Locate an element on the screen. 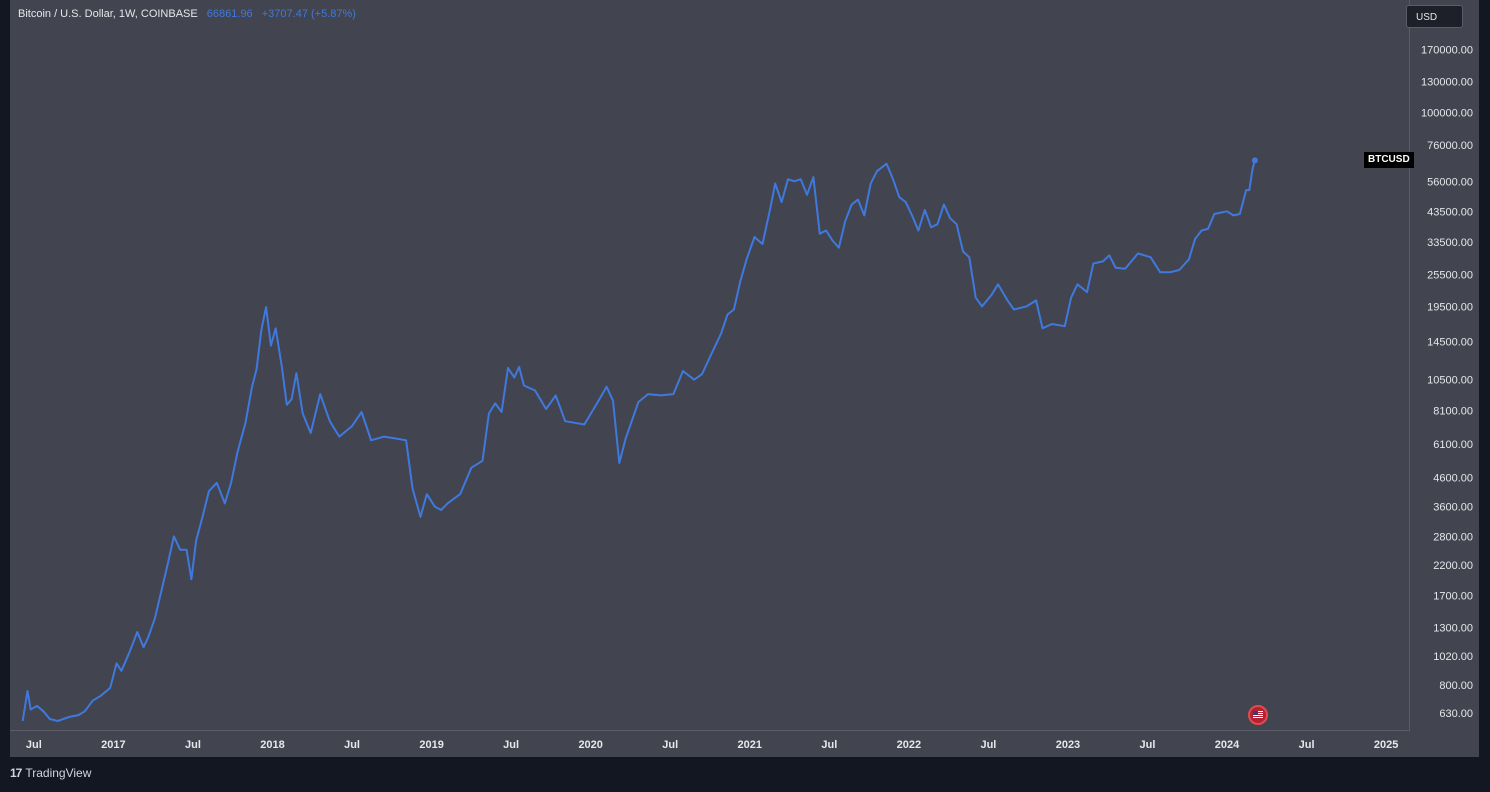  price-tick-label: 2200.00 is located at coordinates (1453, 566).